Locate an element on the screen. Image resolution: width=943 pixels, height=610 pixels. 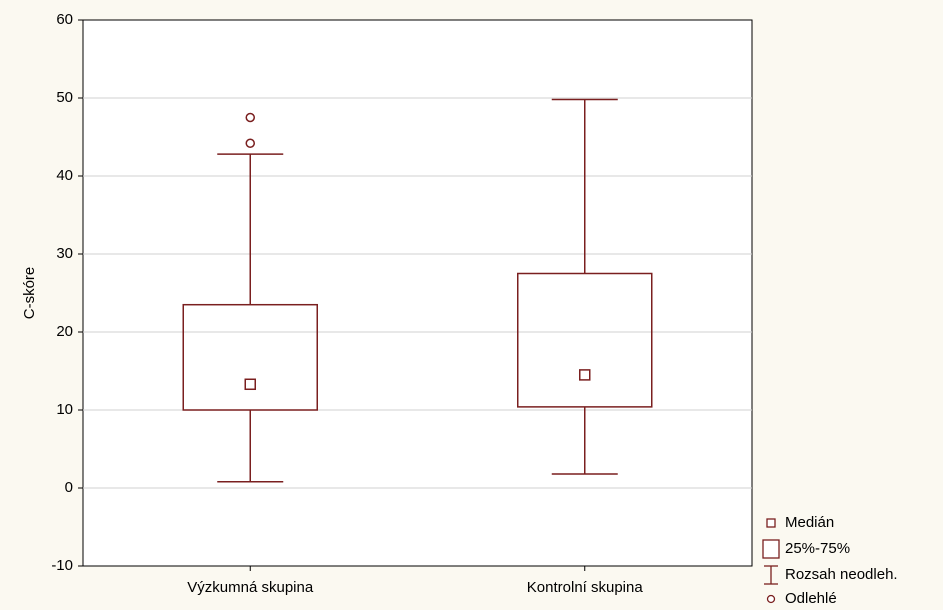
x-tick-label: Kontrolní skupina is located at coordinates (585, 587).